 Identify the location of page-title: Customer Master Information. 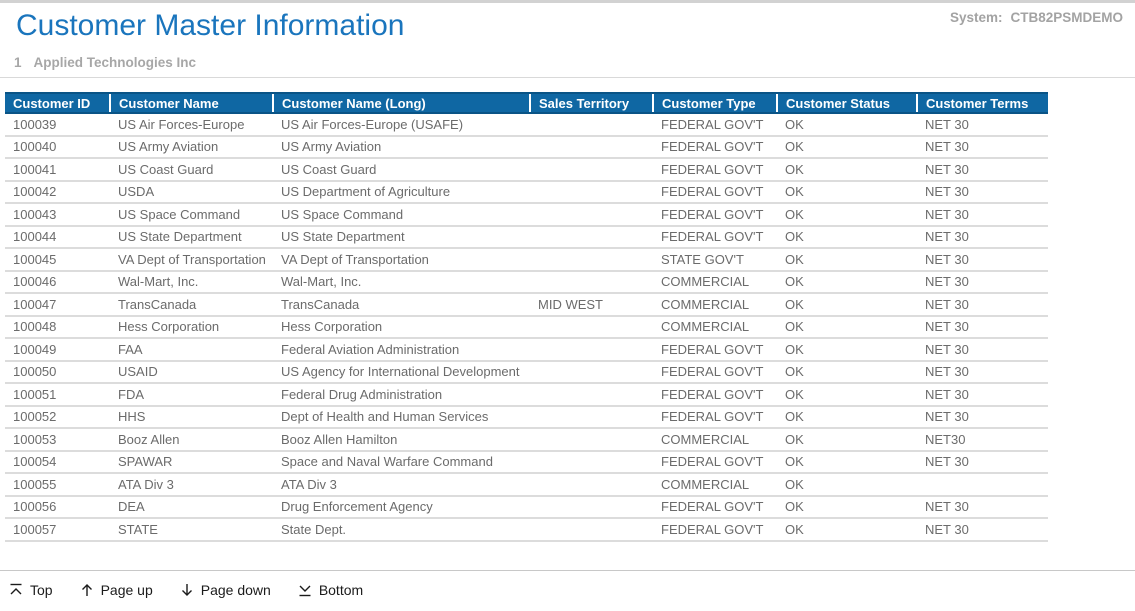
(210, 25).